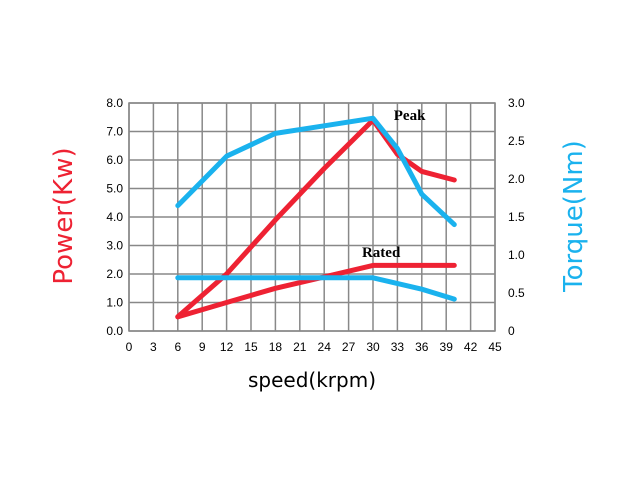 The height and width of the screenshot is (490, 636). What do you see at coordinates (114, 132) in the screenshot?
I see `y-left-tick-label: 7.0` at bounding box center [114, 132].